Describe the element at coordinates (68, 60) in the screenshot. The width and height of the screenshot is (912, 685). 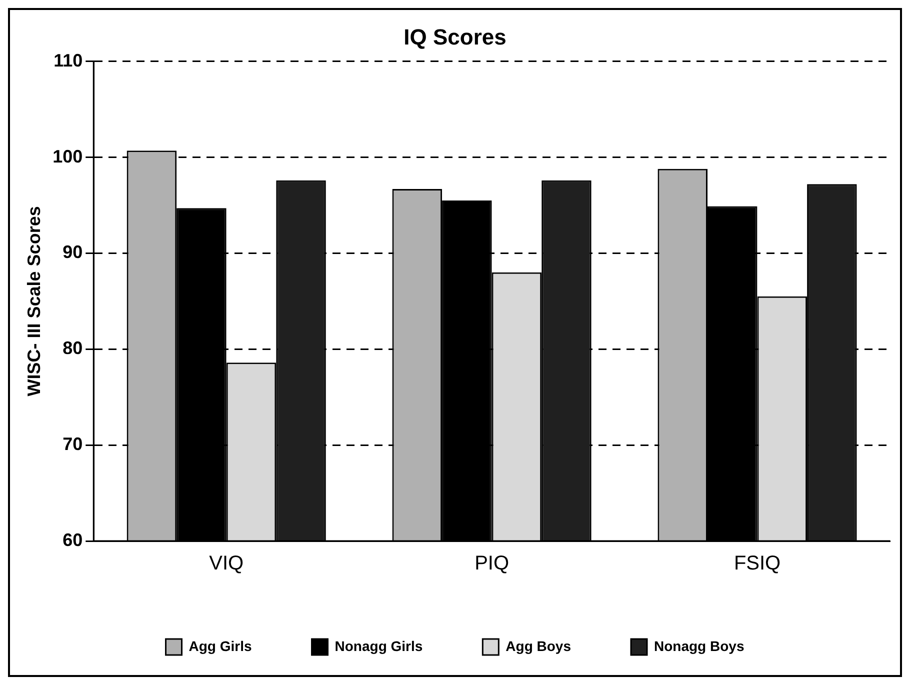
I see `y-tick-label: 110` at that location.